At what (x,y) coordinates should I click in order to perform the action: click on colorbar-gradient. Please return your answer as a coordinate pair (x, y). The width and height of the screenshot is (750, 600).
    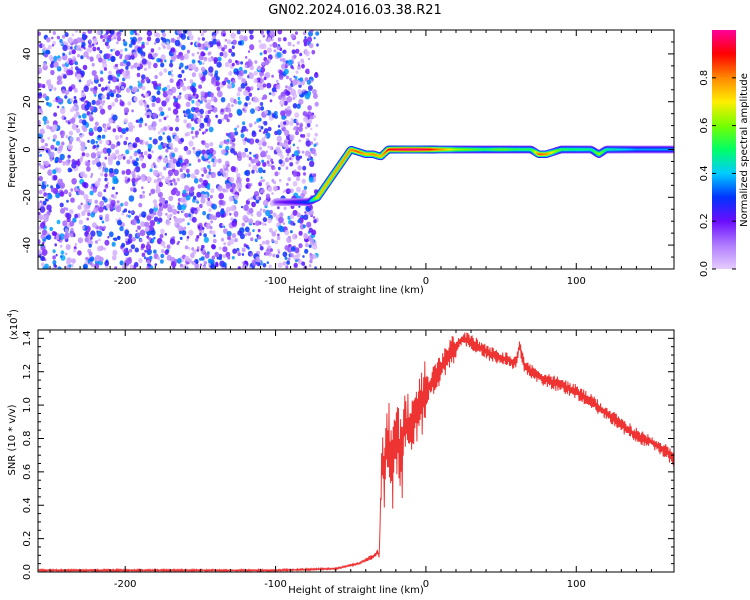
    Looking at the image, I should click on (724, 149).